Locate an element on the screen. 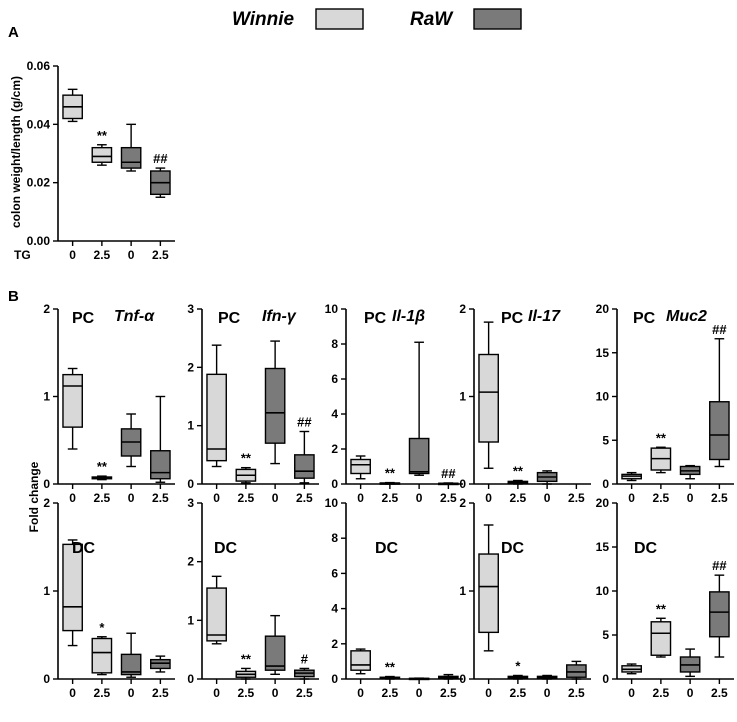 The height and width of the screenshot is (722, 737). chart-pc-ifng: 0 1 2 3 0 2.5 ** 0 2.5 ## PC Ifn-γ is located at coordinates (253, 403).